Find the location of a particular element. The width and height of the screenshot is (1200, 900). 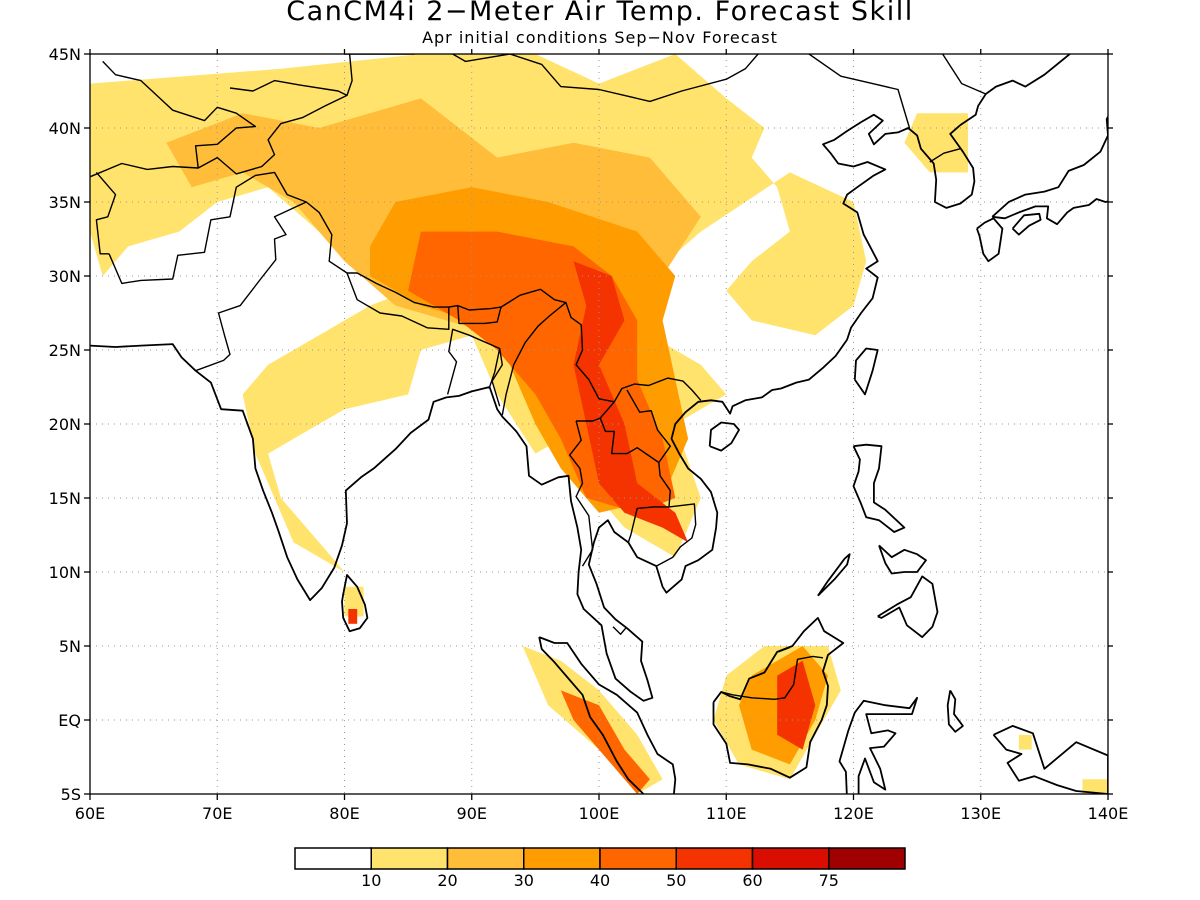

colorbar-label: 30 is located at coordinates (524, 880).